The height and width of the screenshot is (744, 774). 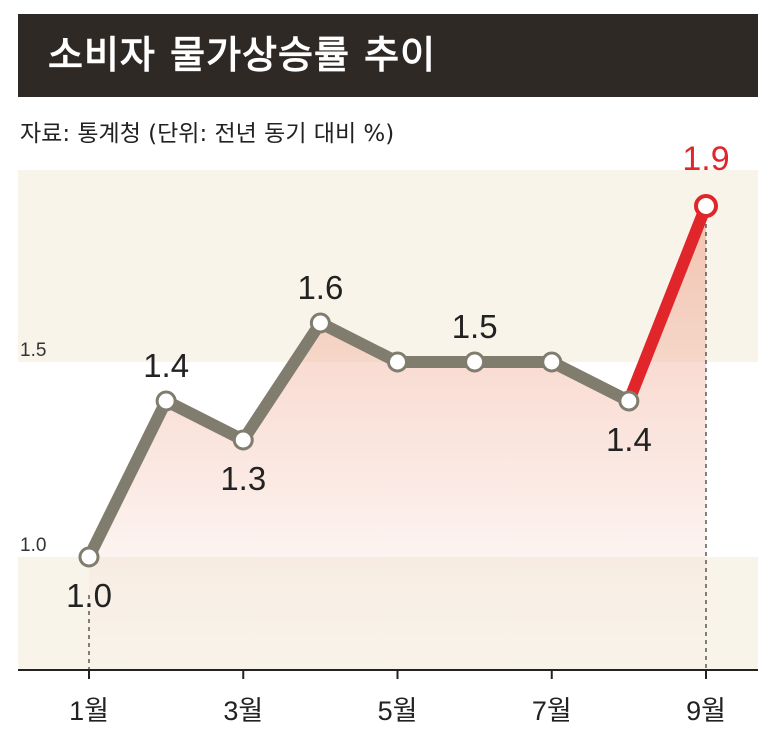 I want to click on y-tick-label: 1.5, so click(x=33, y=350).